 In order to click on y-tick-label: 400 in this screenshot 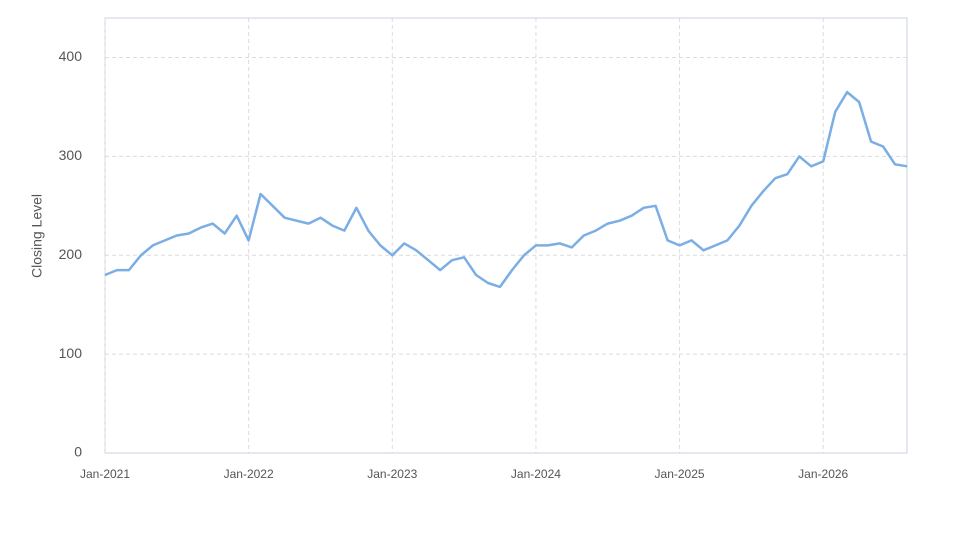, I will do `click(71, 56)`.